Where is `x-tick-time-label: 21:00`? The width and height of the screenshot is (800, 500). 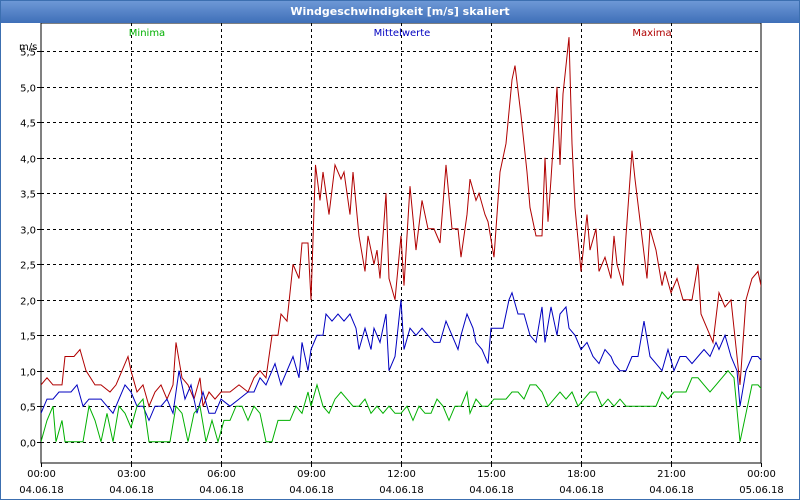 x-tick-time-label: 21:00 is located at coordinates (671, 474).